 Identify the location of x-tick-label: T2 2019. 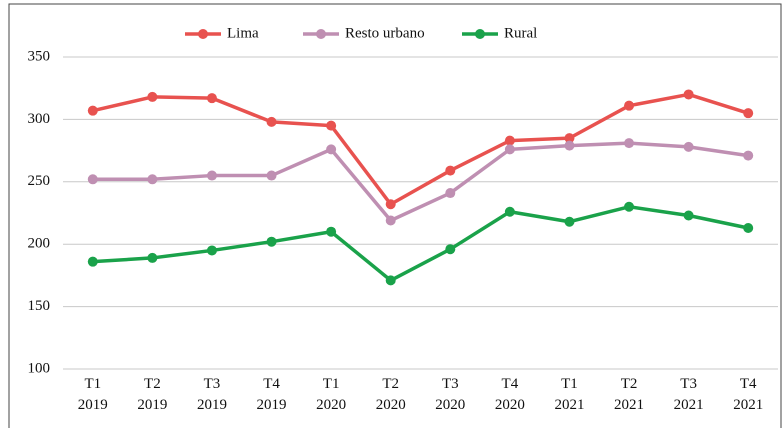
(152, 394).